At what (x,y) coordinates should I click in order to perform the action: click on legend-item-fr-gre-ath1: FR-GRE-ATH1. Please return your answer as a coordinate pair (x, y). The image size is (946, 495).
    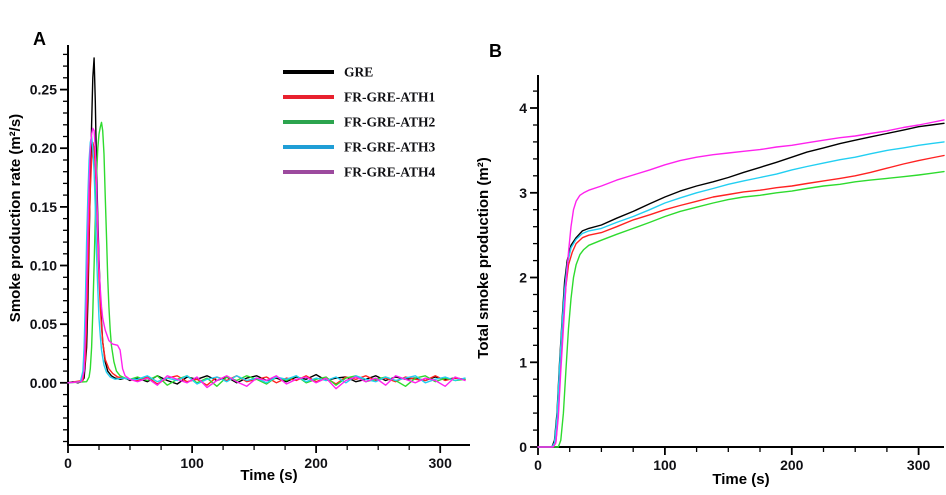
    Looking at the image, I should click on (359, 97).